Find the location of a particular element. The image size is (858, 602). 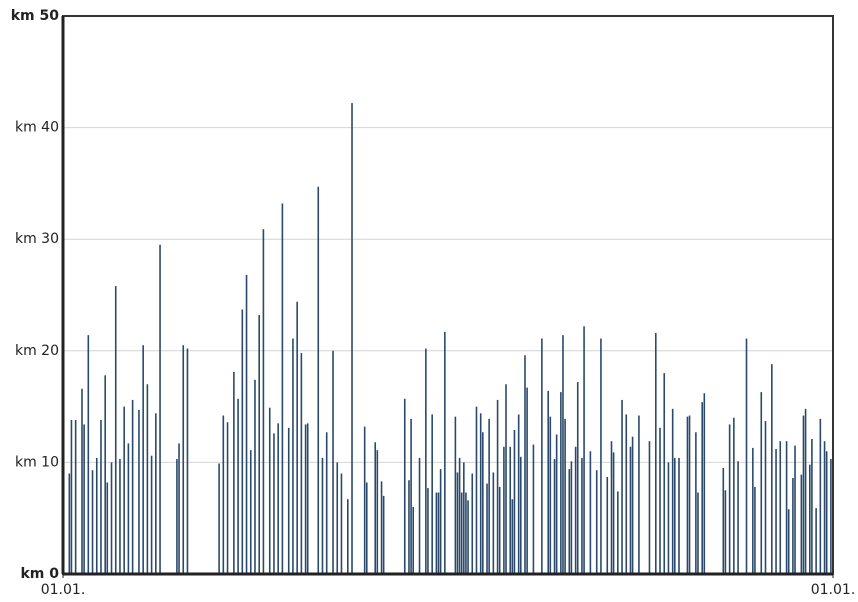

y-tick-label: km 10 is located at coordinates (37, 462).